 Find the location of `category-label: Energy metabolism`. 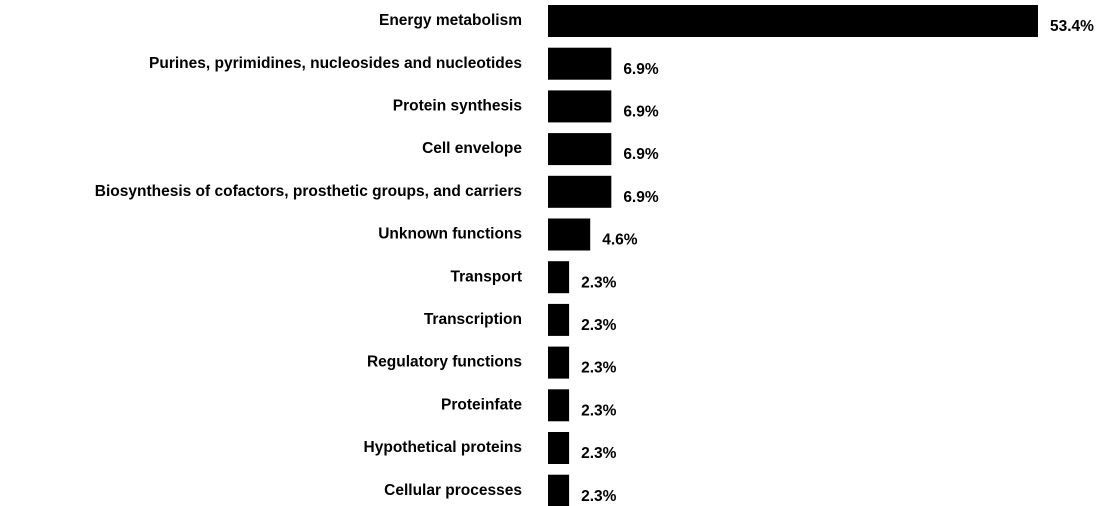

category-label: Energy metabolism is located at coordinates (450, 20).